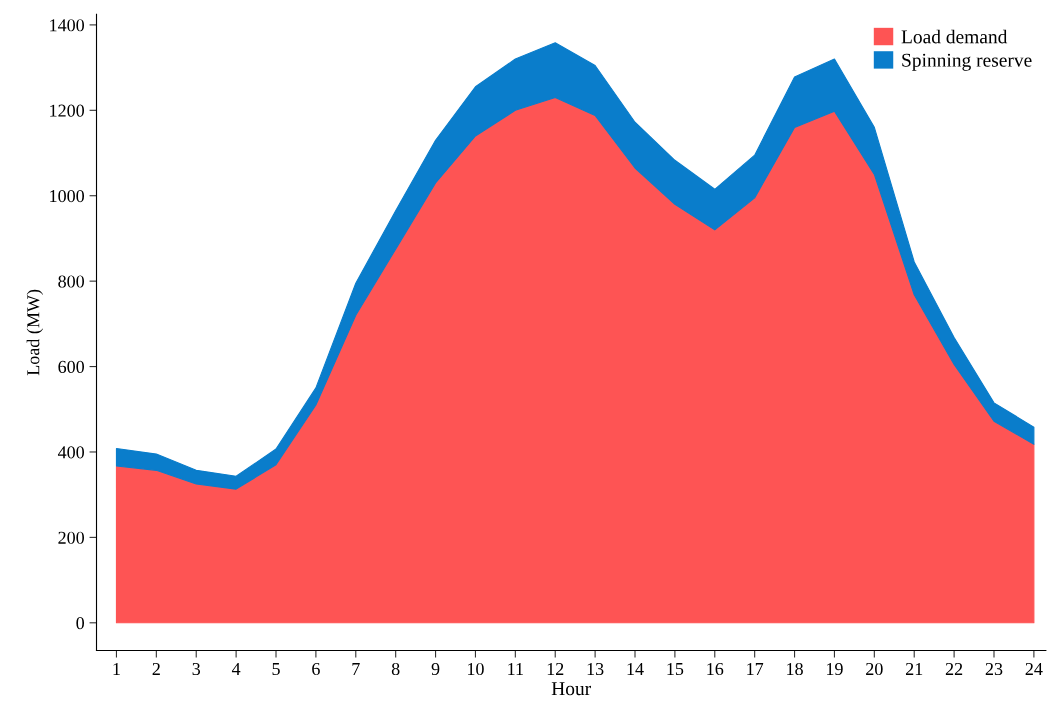  I want to click on x-tick-label: 14, so click(635, 668).